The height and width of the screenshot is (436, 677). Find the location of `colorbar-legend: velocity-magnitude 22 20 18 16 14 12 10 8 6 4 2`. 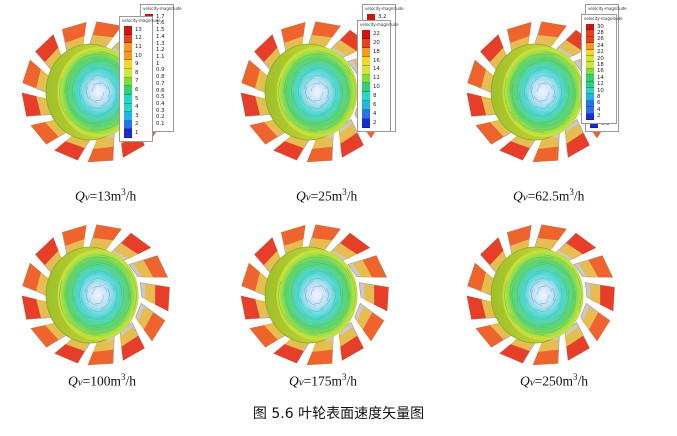

colorbar-legend: velocity-magnitude 22 20 18 16 14 12 10 8 6 4 2 is located at coordinates (378, 76).